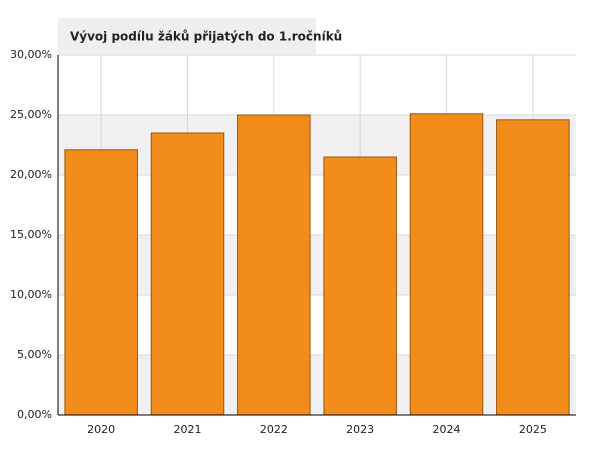 This screenshot has height=450, width=600. What do you see at coordinates (34, 354) in the screenshot?
I see `y-tick-label: 5,00%` at bounding box center [34, 354].